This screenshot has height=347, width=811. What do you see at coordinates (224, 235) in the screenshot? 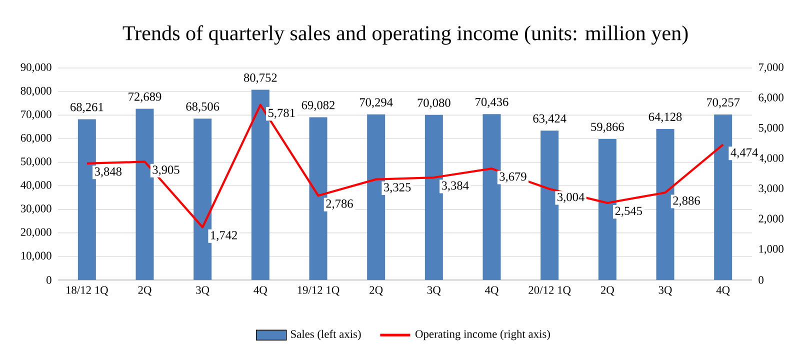
I see `data-label: 1,742` at bounding box center [224, 235].